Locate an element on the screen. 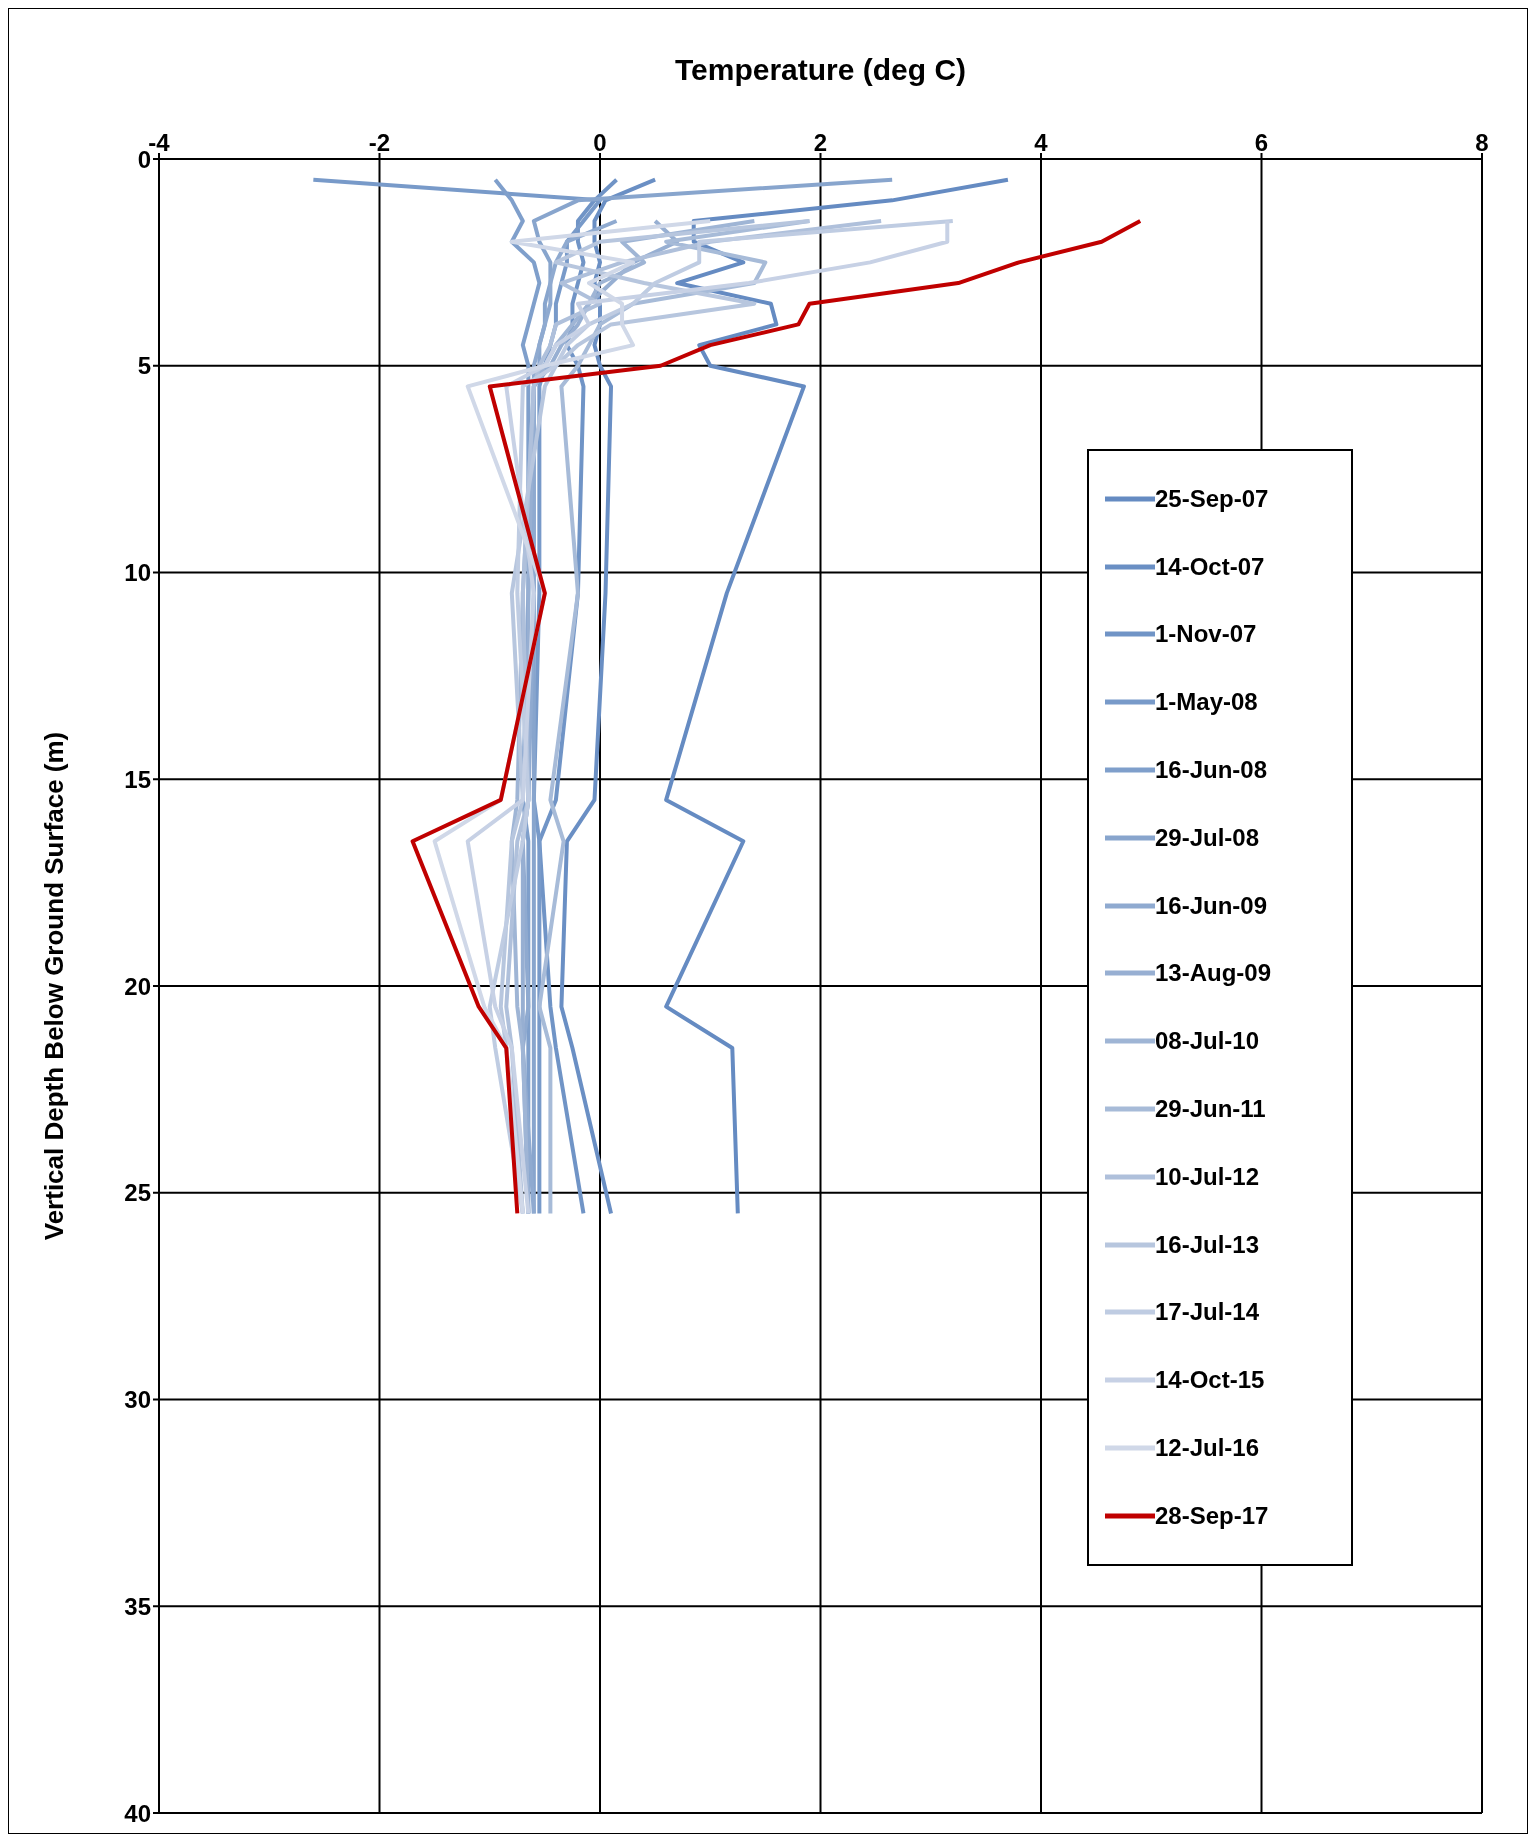  y-tick-label: 20 is located at coordinates (137, 986).